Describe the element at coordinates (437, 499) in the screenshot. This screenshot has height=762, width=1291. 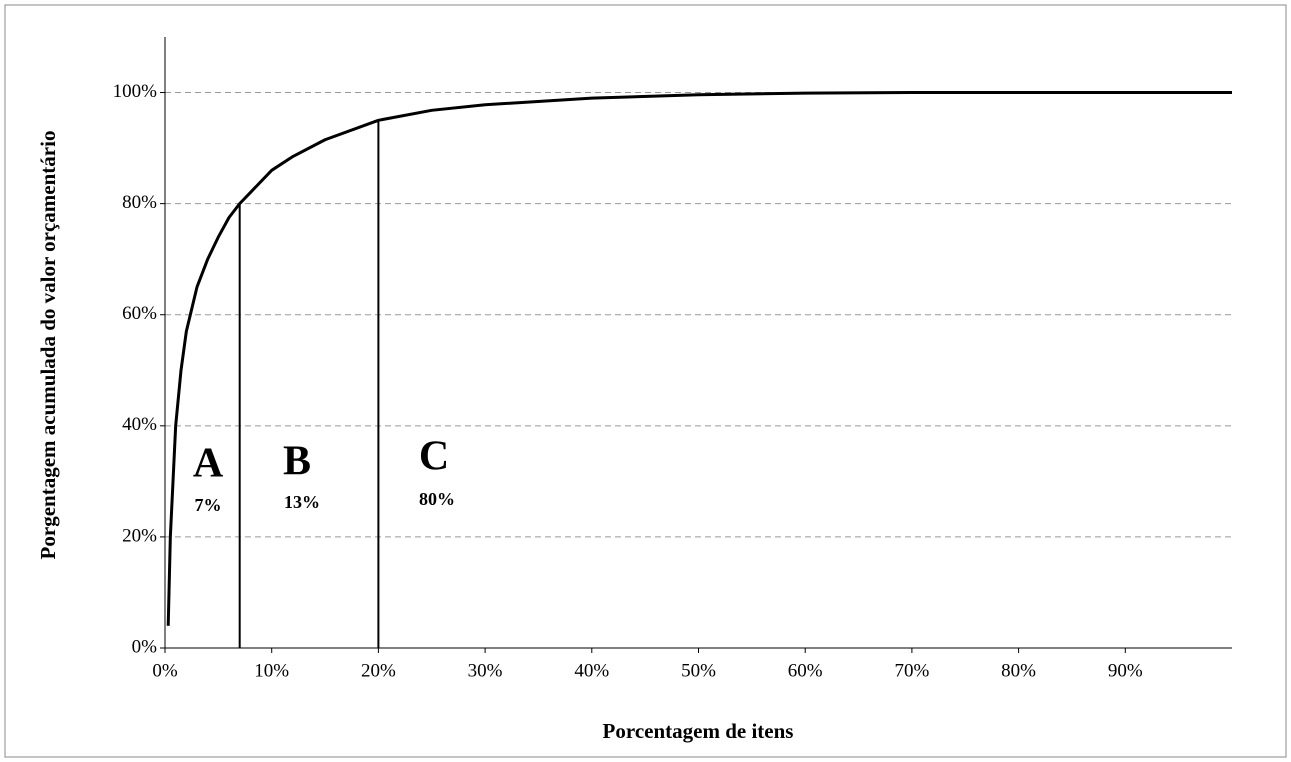
I see `class-share: 80%` at that location.